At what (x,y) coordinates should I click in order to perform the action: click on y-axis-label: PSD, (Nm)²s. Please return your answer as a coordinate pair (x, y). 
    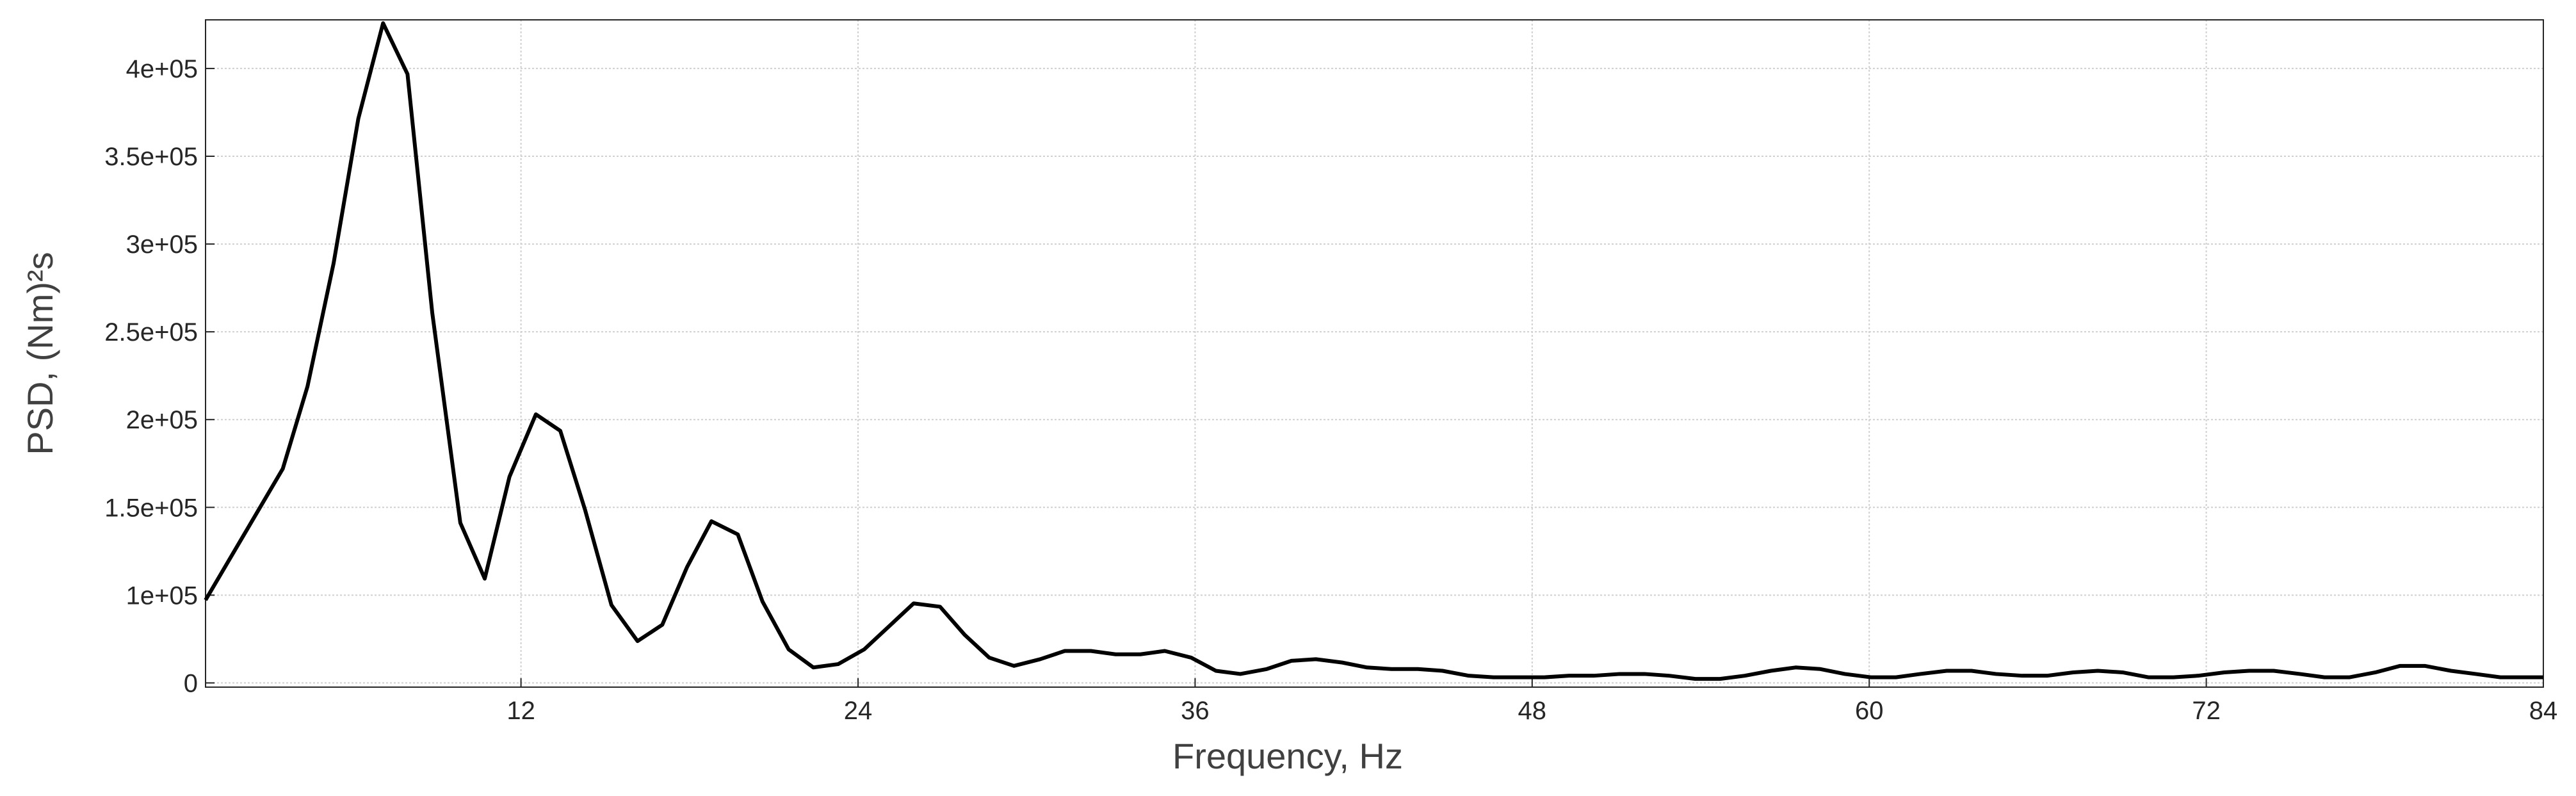
    Looking at the image, I should click on (40, 353).